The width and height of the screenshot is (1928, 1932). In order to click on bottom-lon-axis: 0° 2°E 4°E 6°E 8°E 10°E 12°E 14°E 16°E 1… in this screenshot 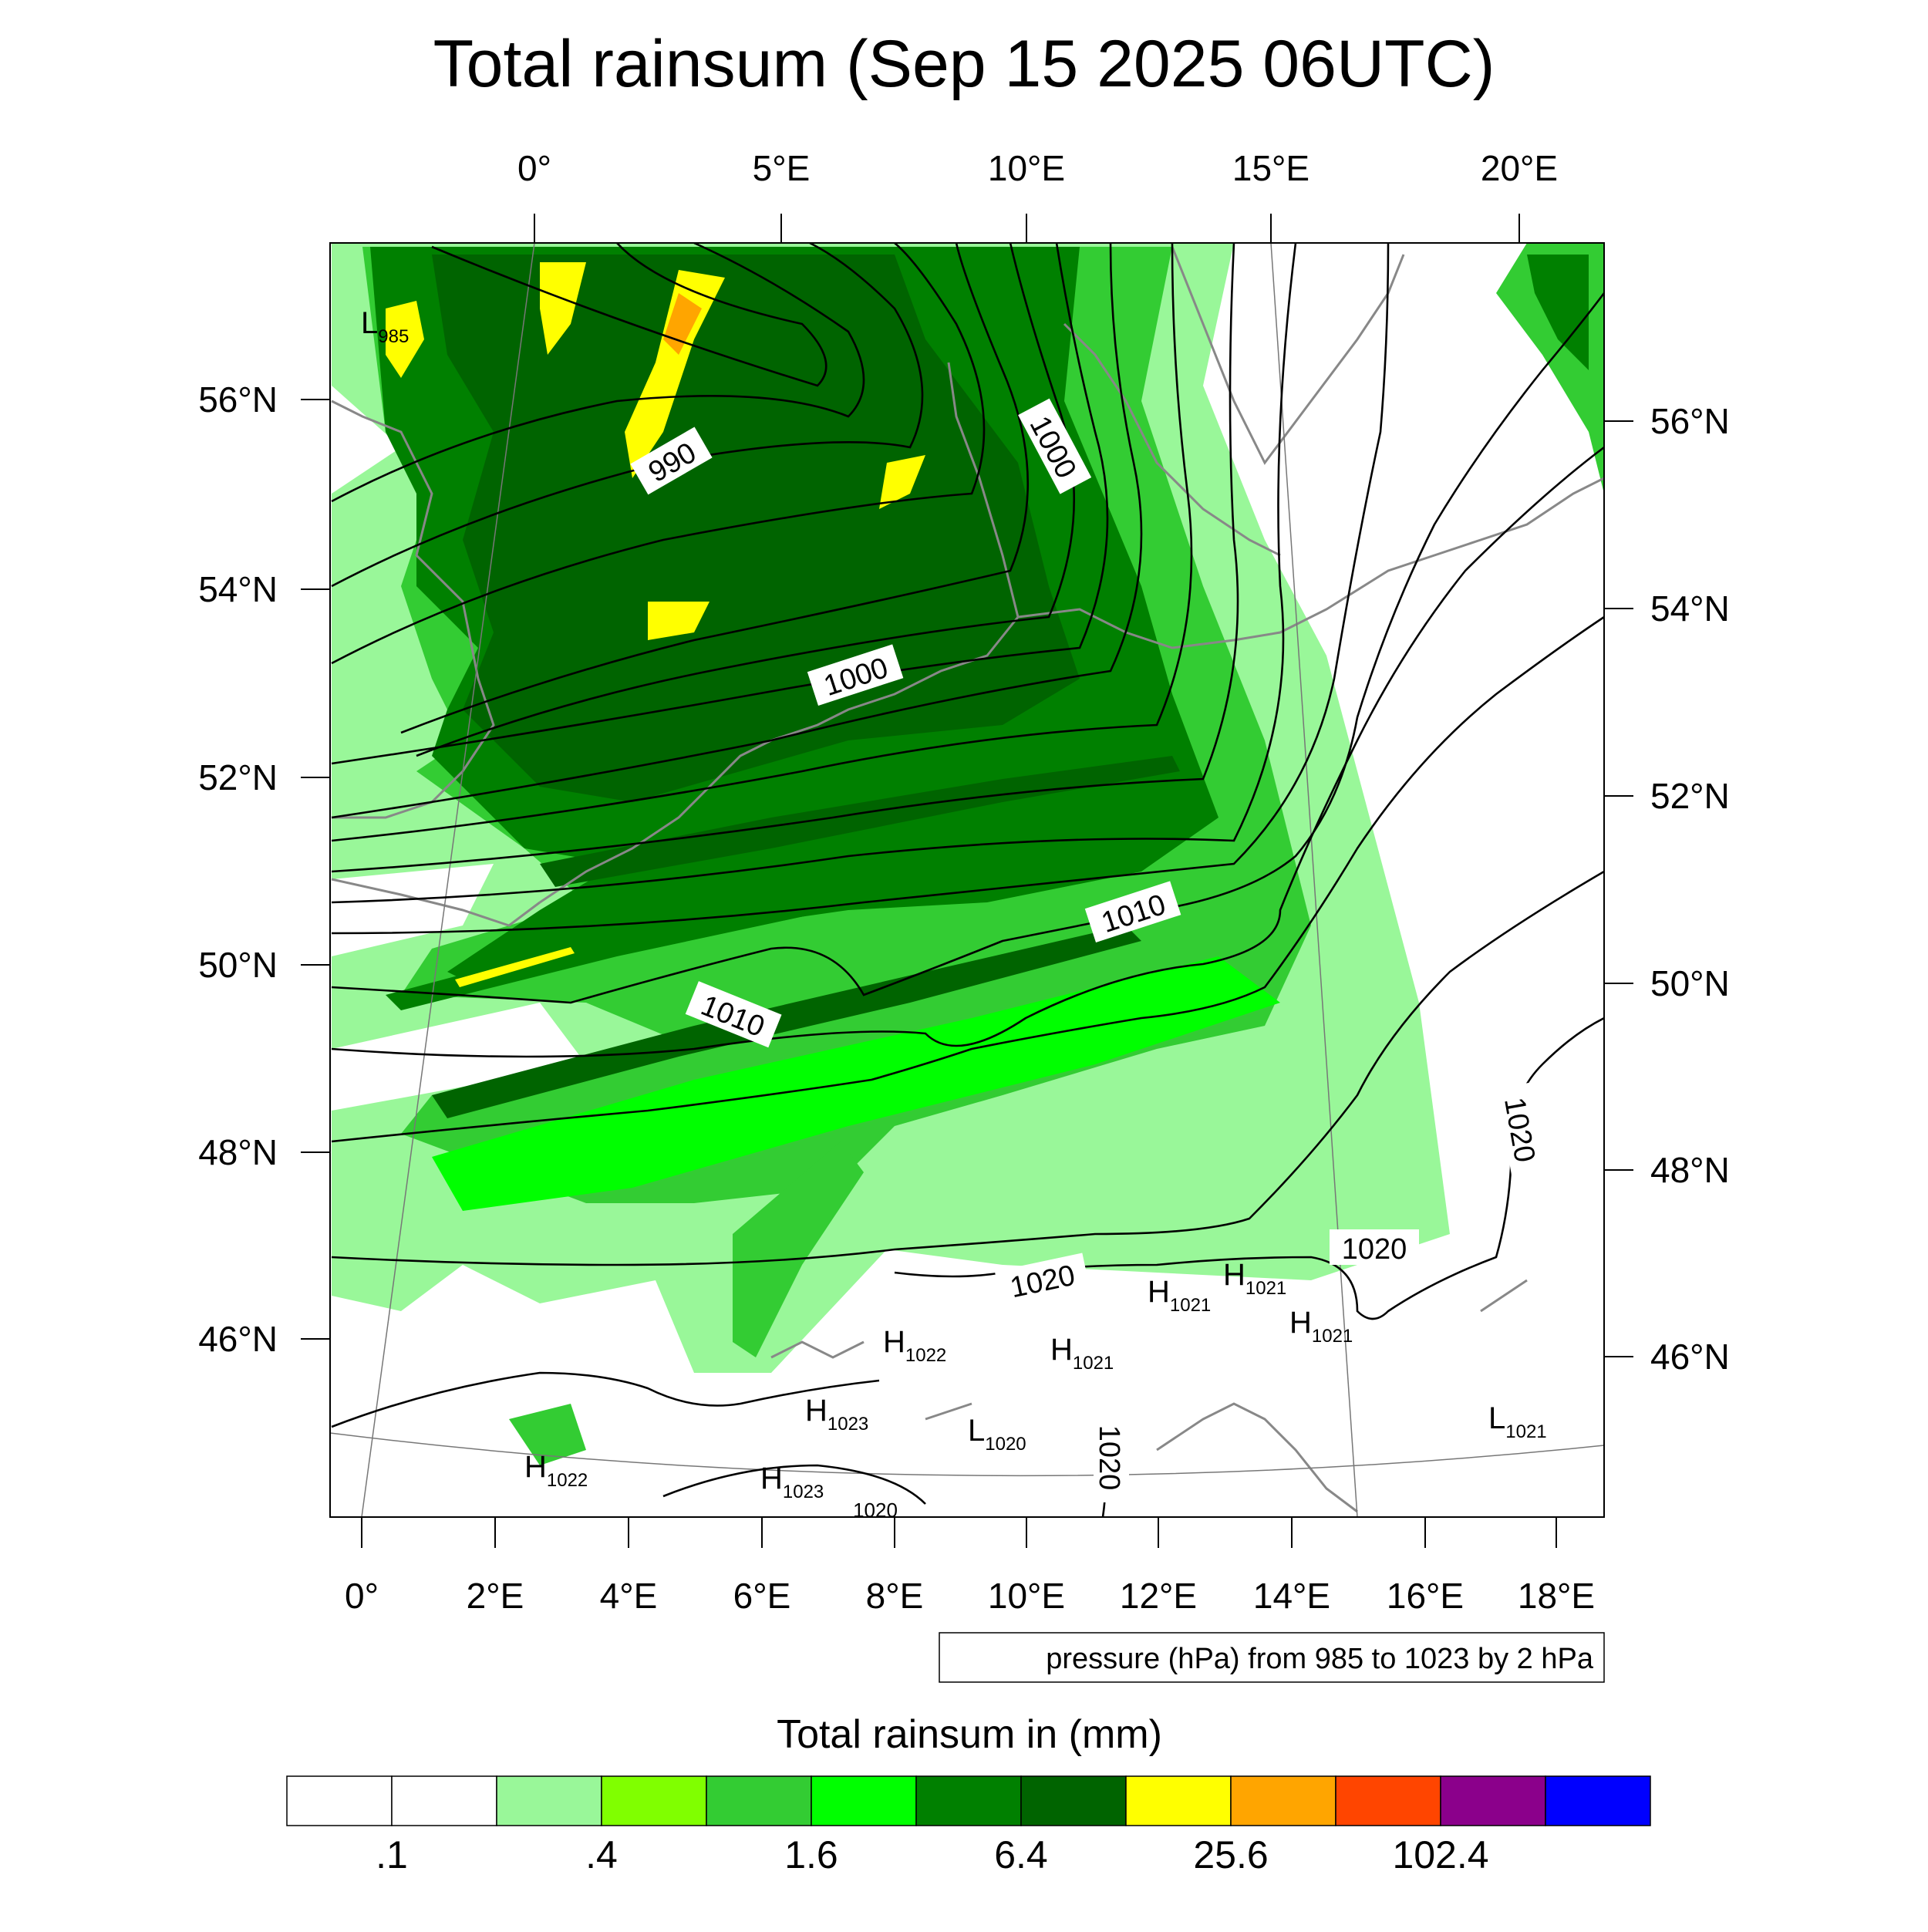, I will do `click(970, 1566)`.